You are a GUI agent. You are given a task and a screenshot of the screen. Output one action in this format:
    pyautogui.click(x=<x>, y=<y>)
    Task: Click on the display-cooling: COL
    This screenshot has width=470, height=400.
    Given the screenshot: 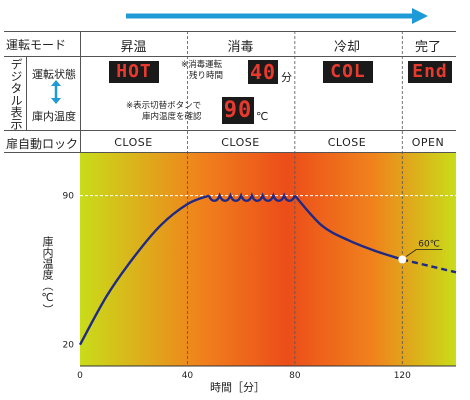 What is the action you would take?
    pyautogui.click(x=348, y=72)
    